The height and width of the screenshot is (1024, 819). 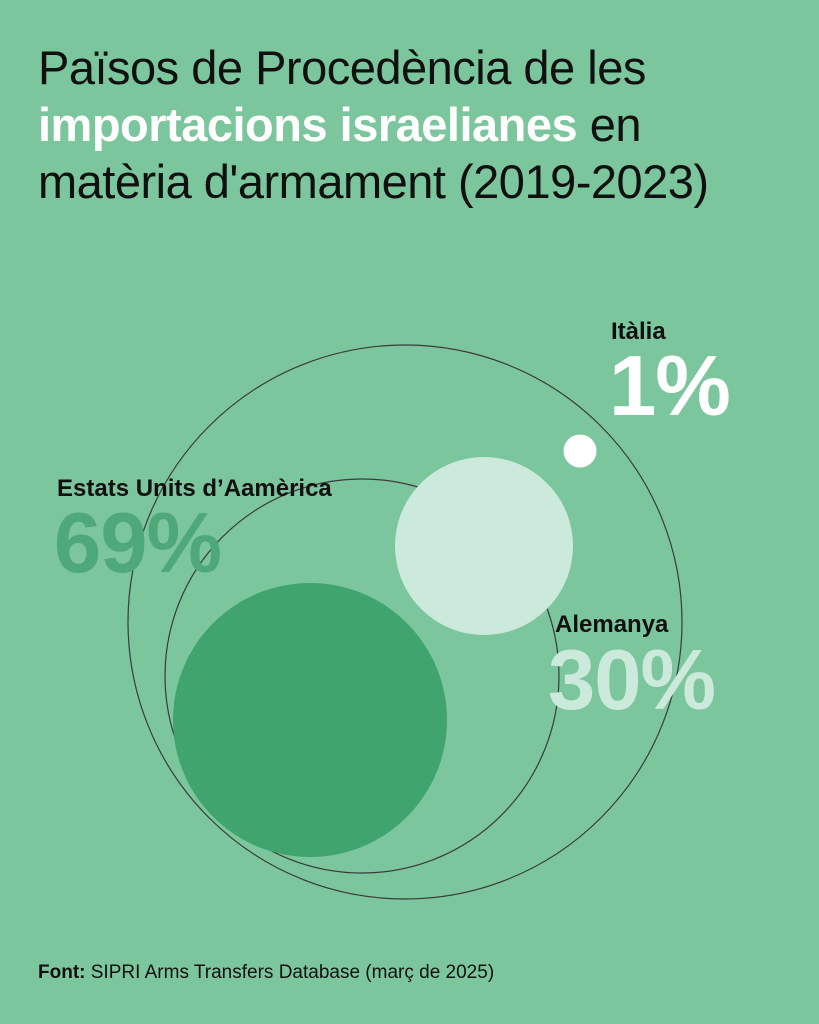 What do you see at coordinates (580, 451) in the screenshot?
I see `bubble-italy` at bounding box center [580, 451].